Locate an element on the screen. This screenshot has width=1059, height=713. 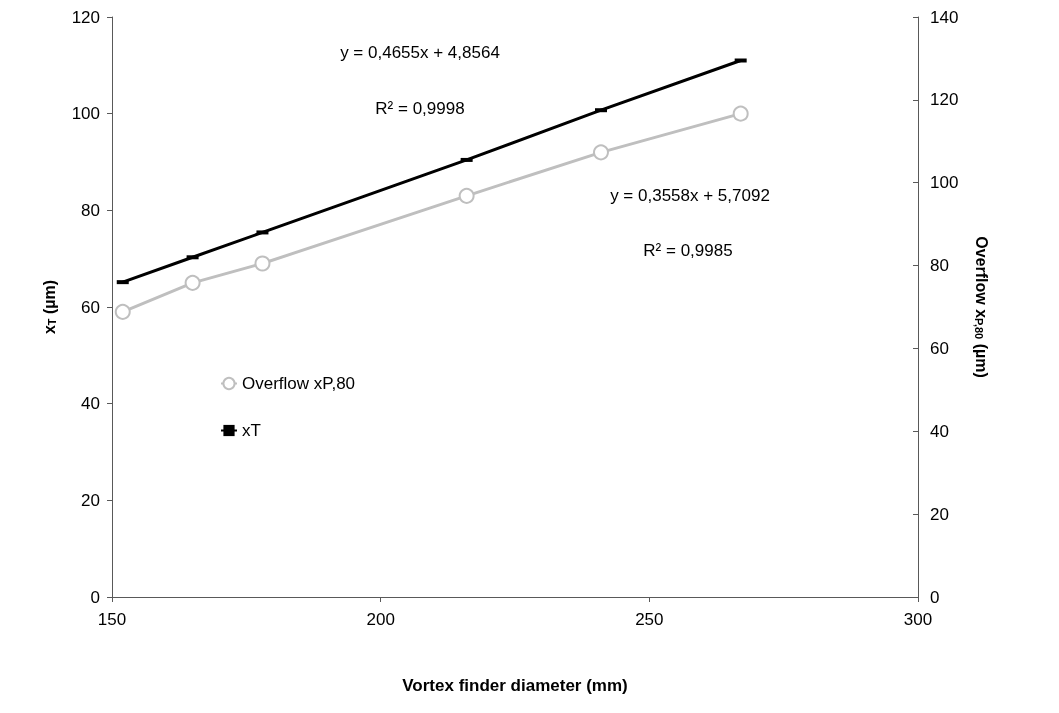
legend-label: Overflow xP,80 is located at coordinates (299, 383).